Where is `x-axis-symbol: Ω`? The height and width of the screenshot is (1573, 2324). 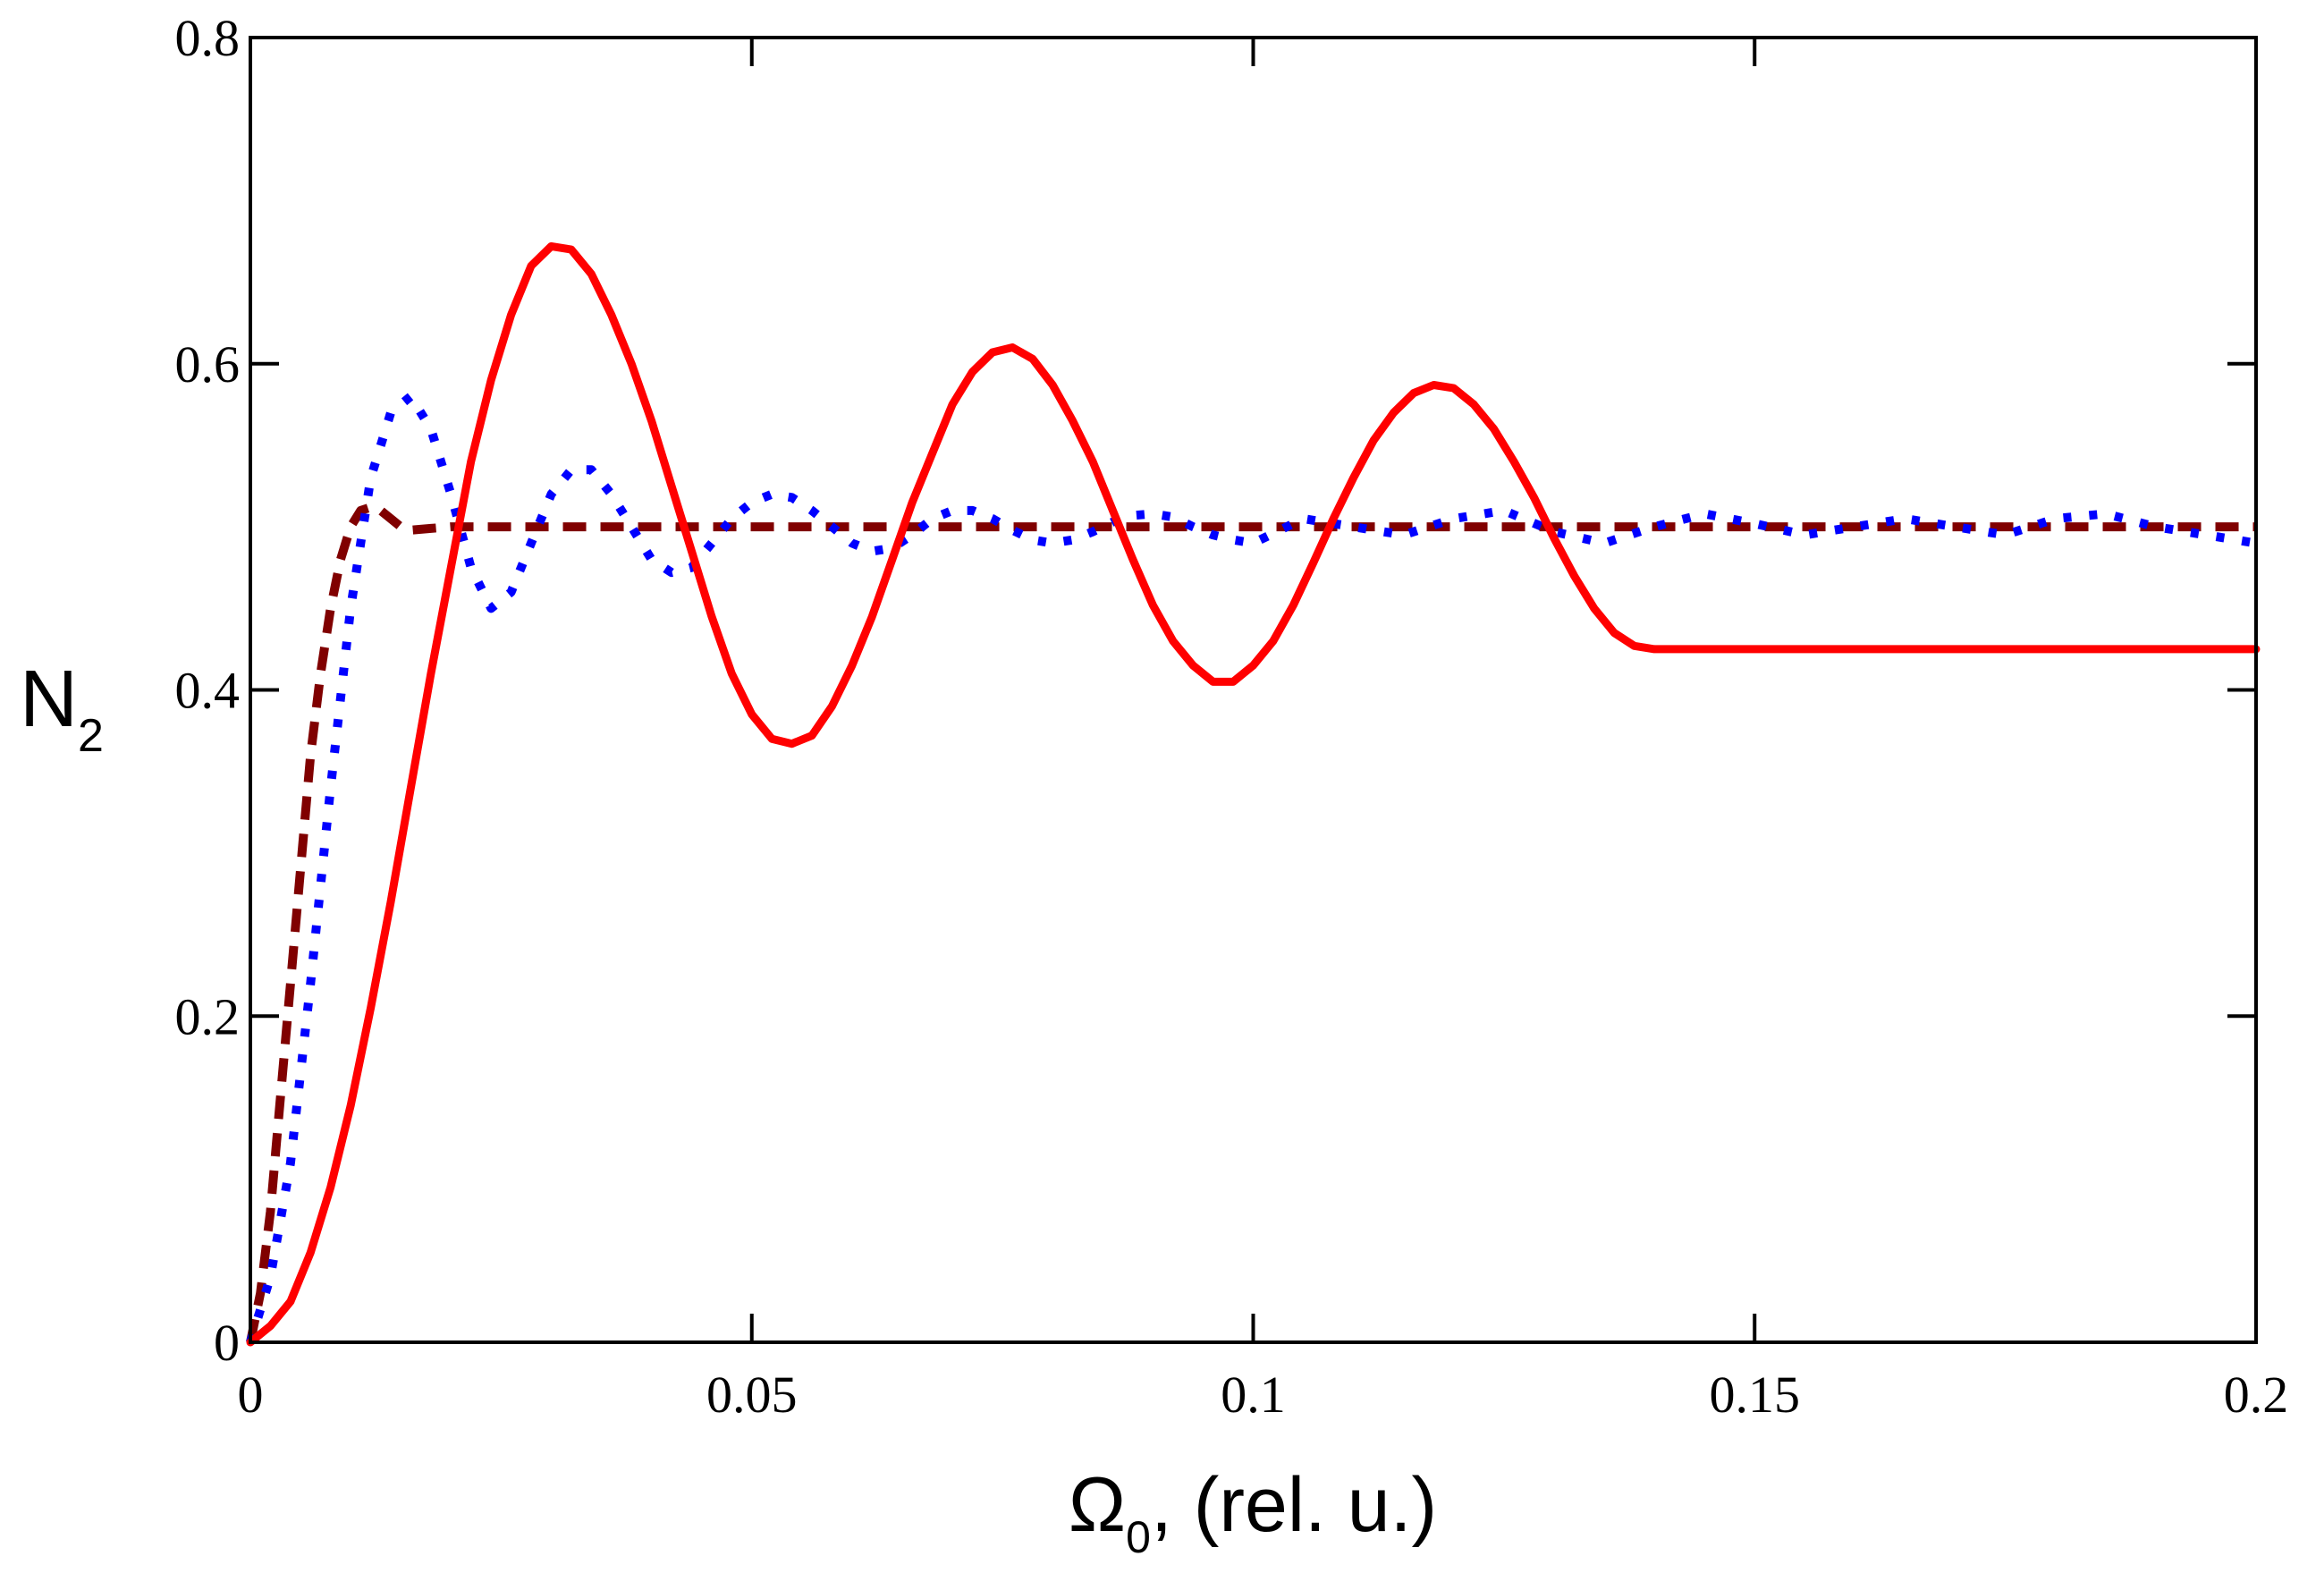 x-axis-symbol: Ω is located at coordinates (1097, 1505).